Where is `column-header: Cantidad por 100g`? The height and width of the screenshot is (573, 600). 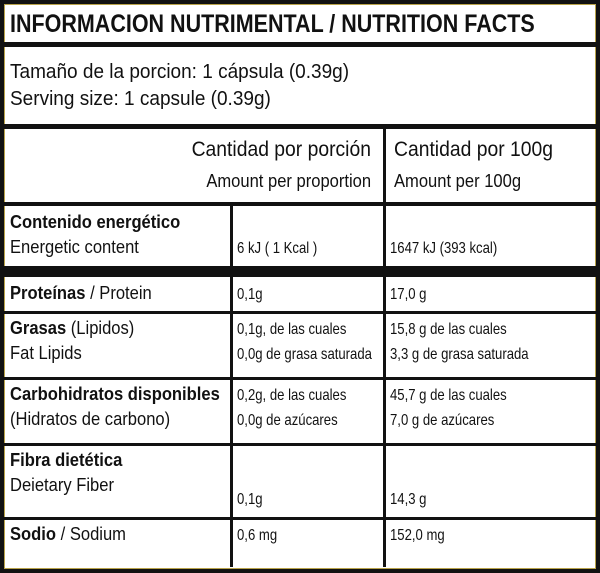 column-header: Cantidad por 100g is located at coordinates (473, 149).